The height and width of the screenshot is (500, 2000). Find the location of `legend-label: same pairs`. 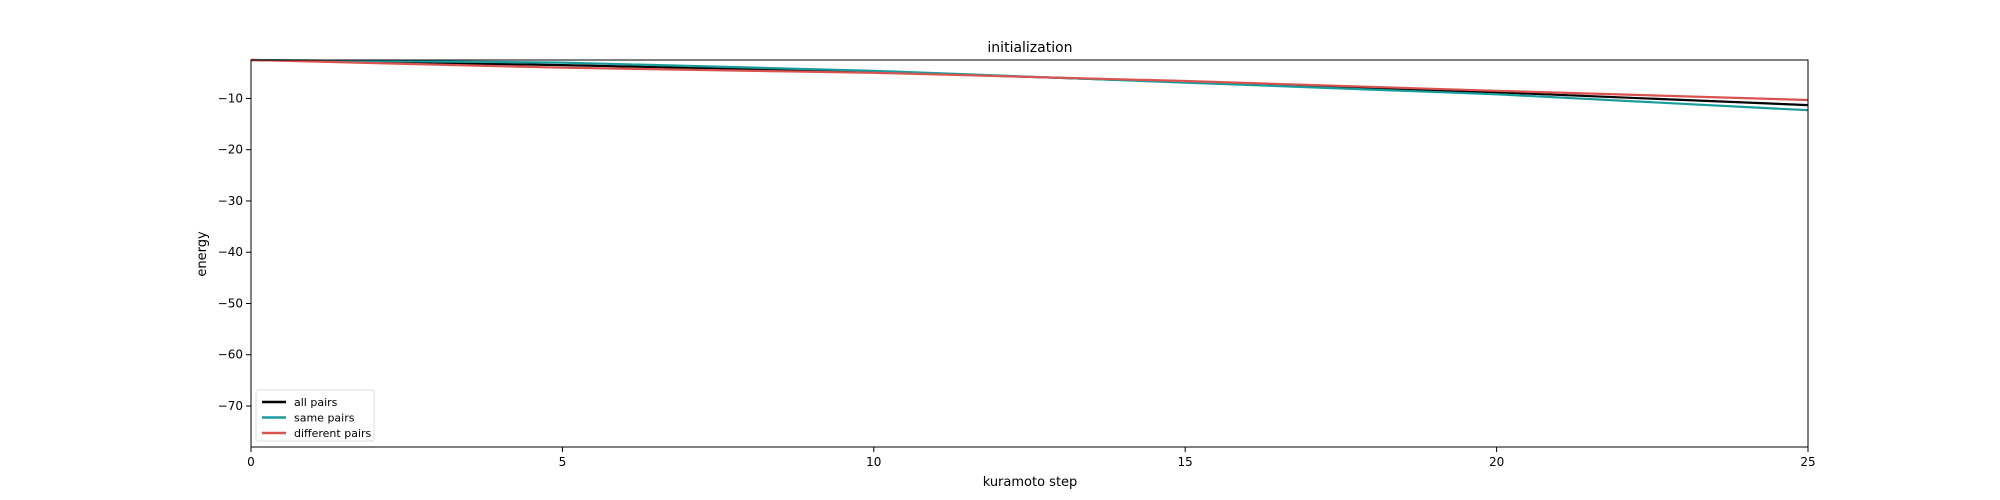

legend-label: same pairs is located at coordinates (324, 418).